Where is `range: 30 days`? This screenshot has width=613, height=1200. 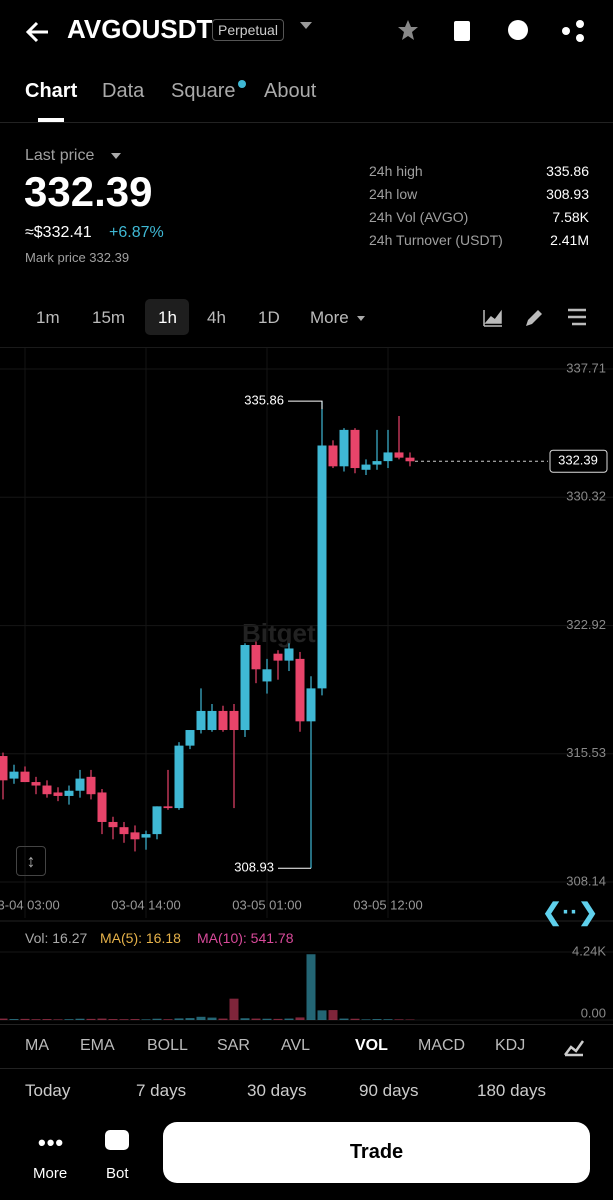 range: 30 days is located at coordinates (277, 1090).